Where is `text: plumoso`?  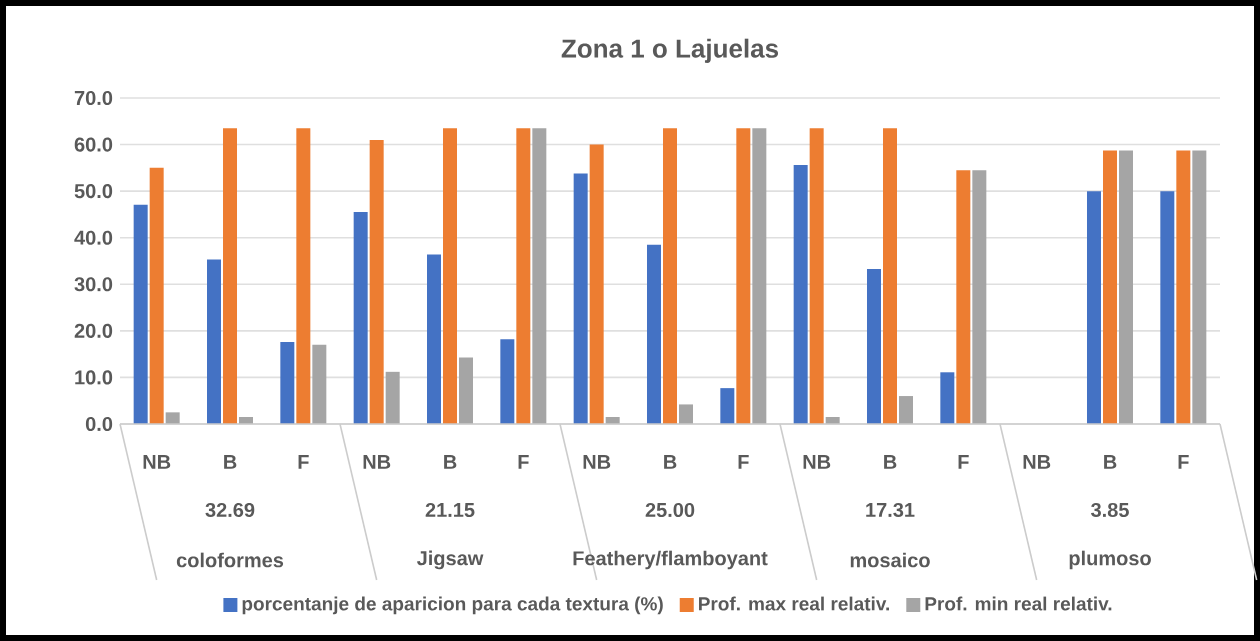
text: plumoso is located at coordinates (1110, 560).